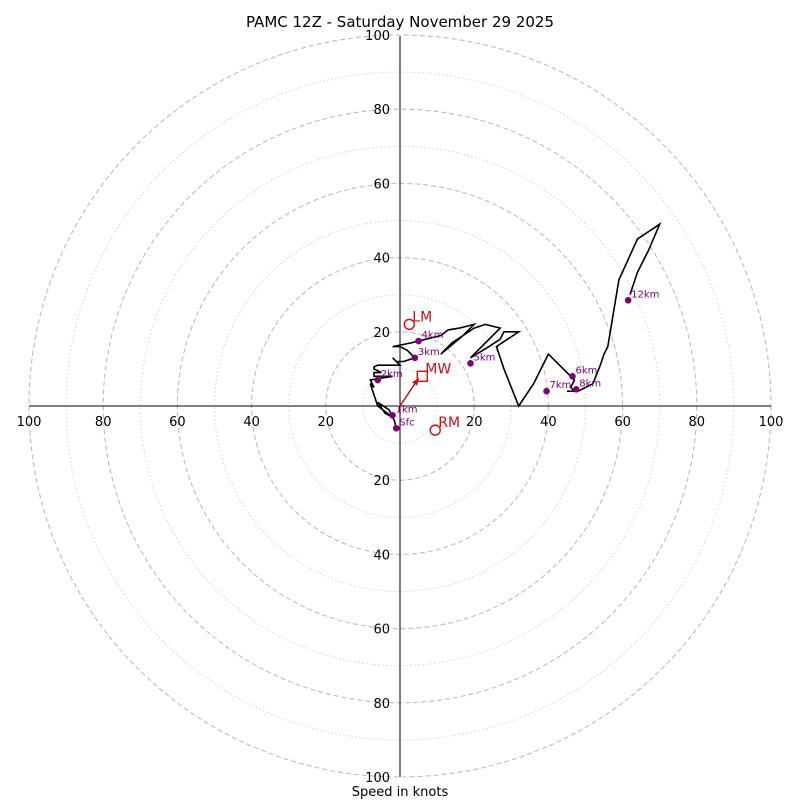 The height and width of the screenshot is (800, 800). Describe the element at coordinates (470, 363) in the screenshot. I see `height-marker-5km` at that location.